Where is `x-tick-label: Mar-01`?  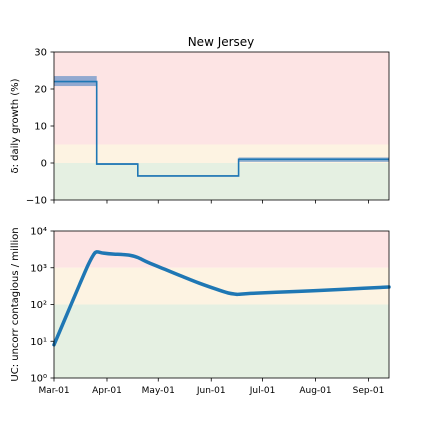
x-tick-label: Mar-01 is located at coordinates (53, 391).